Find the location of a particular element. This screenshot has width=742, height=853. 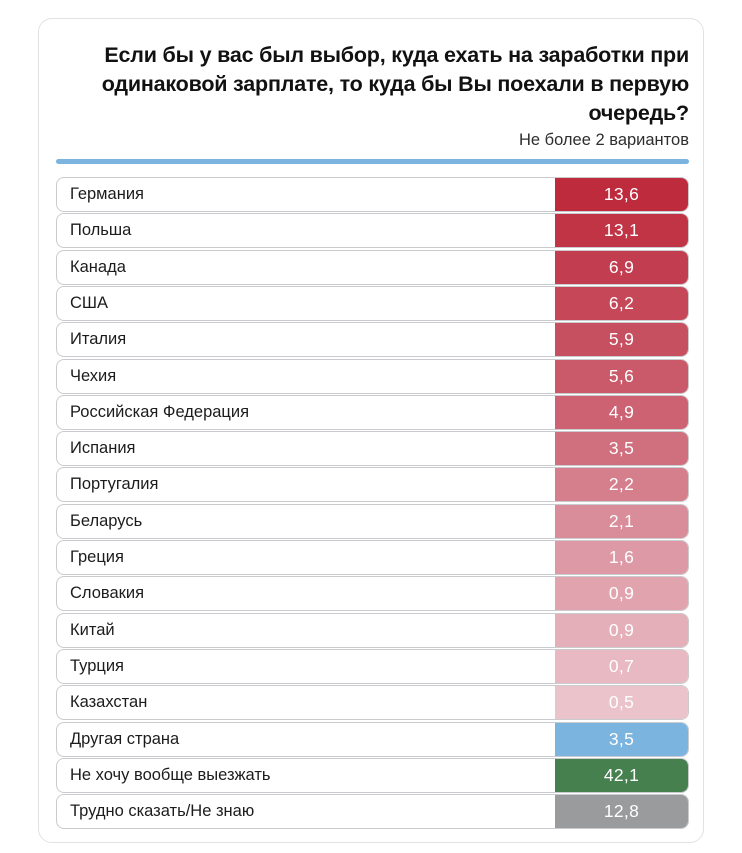

bar-label: Португалия is located at coordinates (114, 484).